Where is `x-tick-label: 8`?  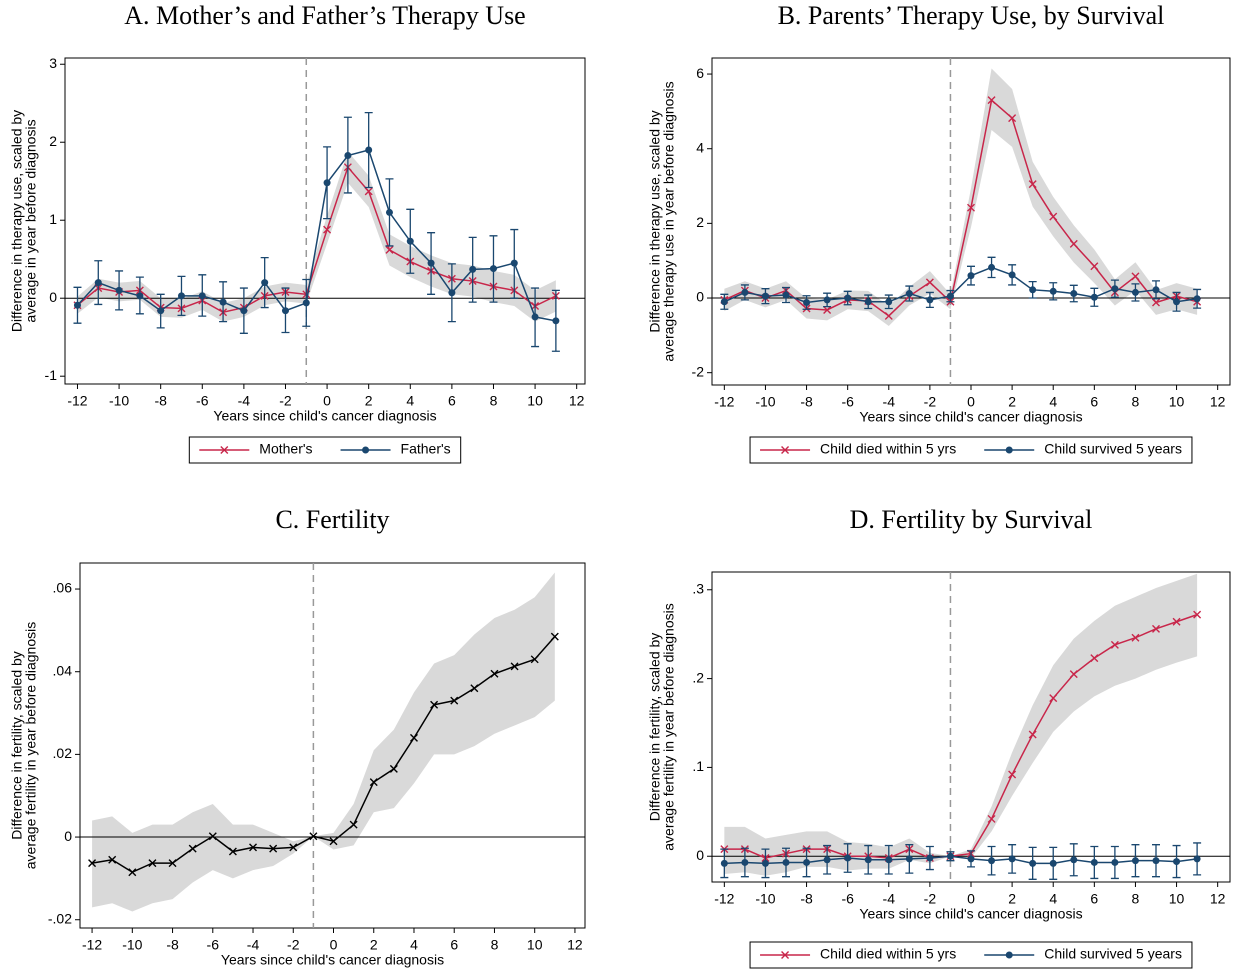
x-tick-label: 8 is located at coordinates (494, 401).